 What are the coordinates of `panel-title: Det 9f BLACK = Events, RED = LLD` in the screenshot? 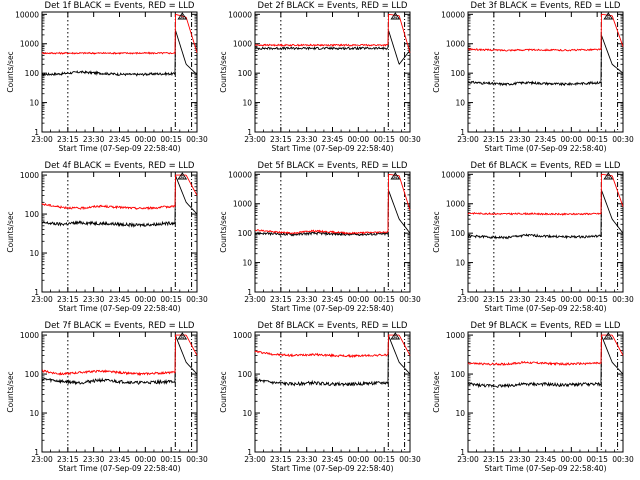 It's located at (546, 326).